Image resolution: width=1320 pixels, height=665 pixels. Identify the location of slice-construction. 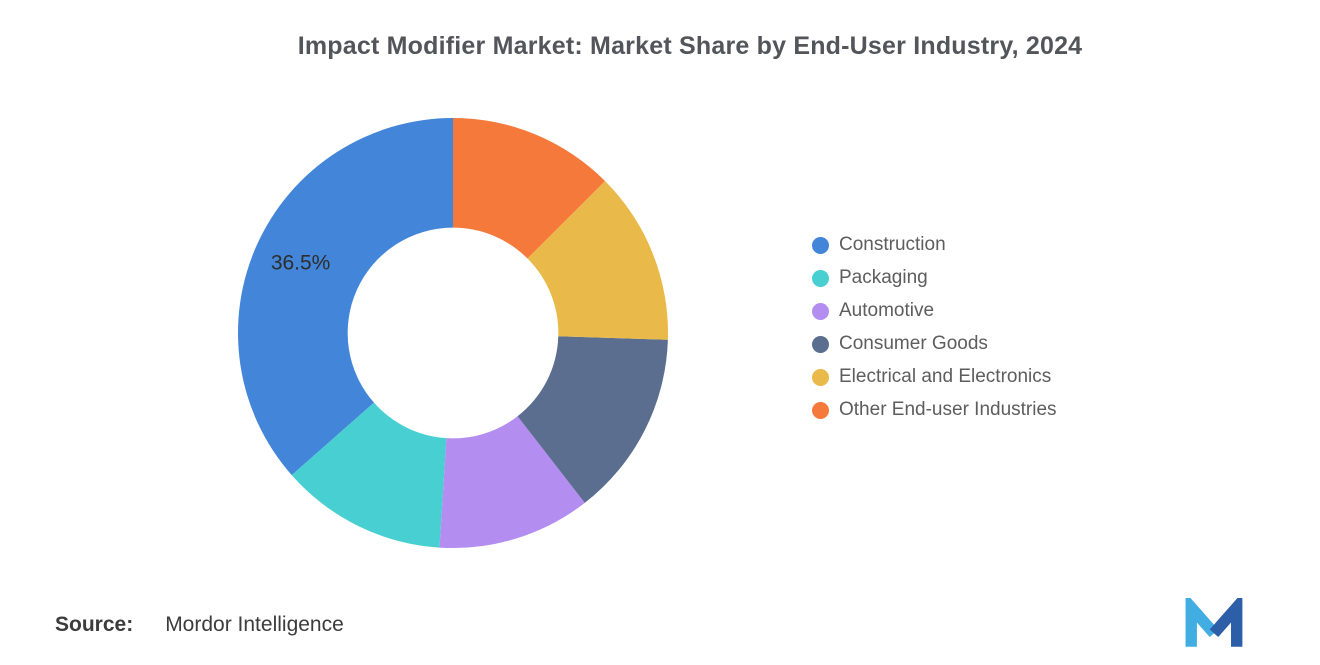
(345, 297).